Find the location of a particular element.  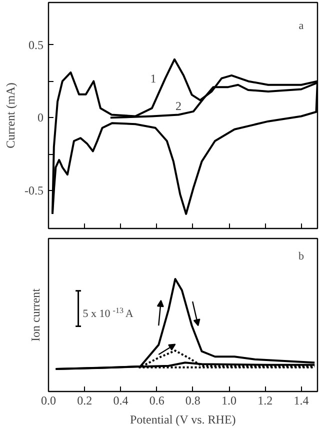

text: b is located at coordinates (301, 256).